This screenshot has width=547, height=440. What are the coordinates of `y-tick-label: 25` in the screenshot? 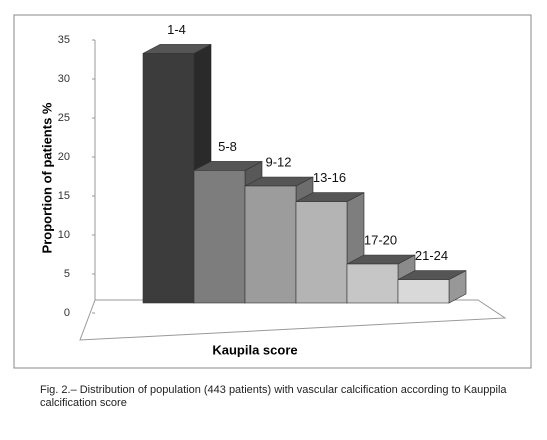 It's located at (64, 118).